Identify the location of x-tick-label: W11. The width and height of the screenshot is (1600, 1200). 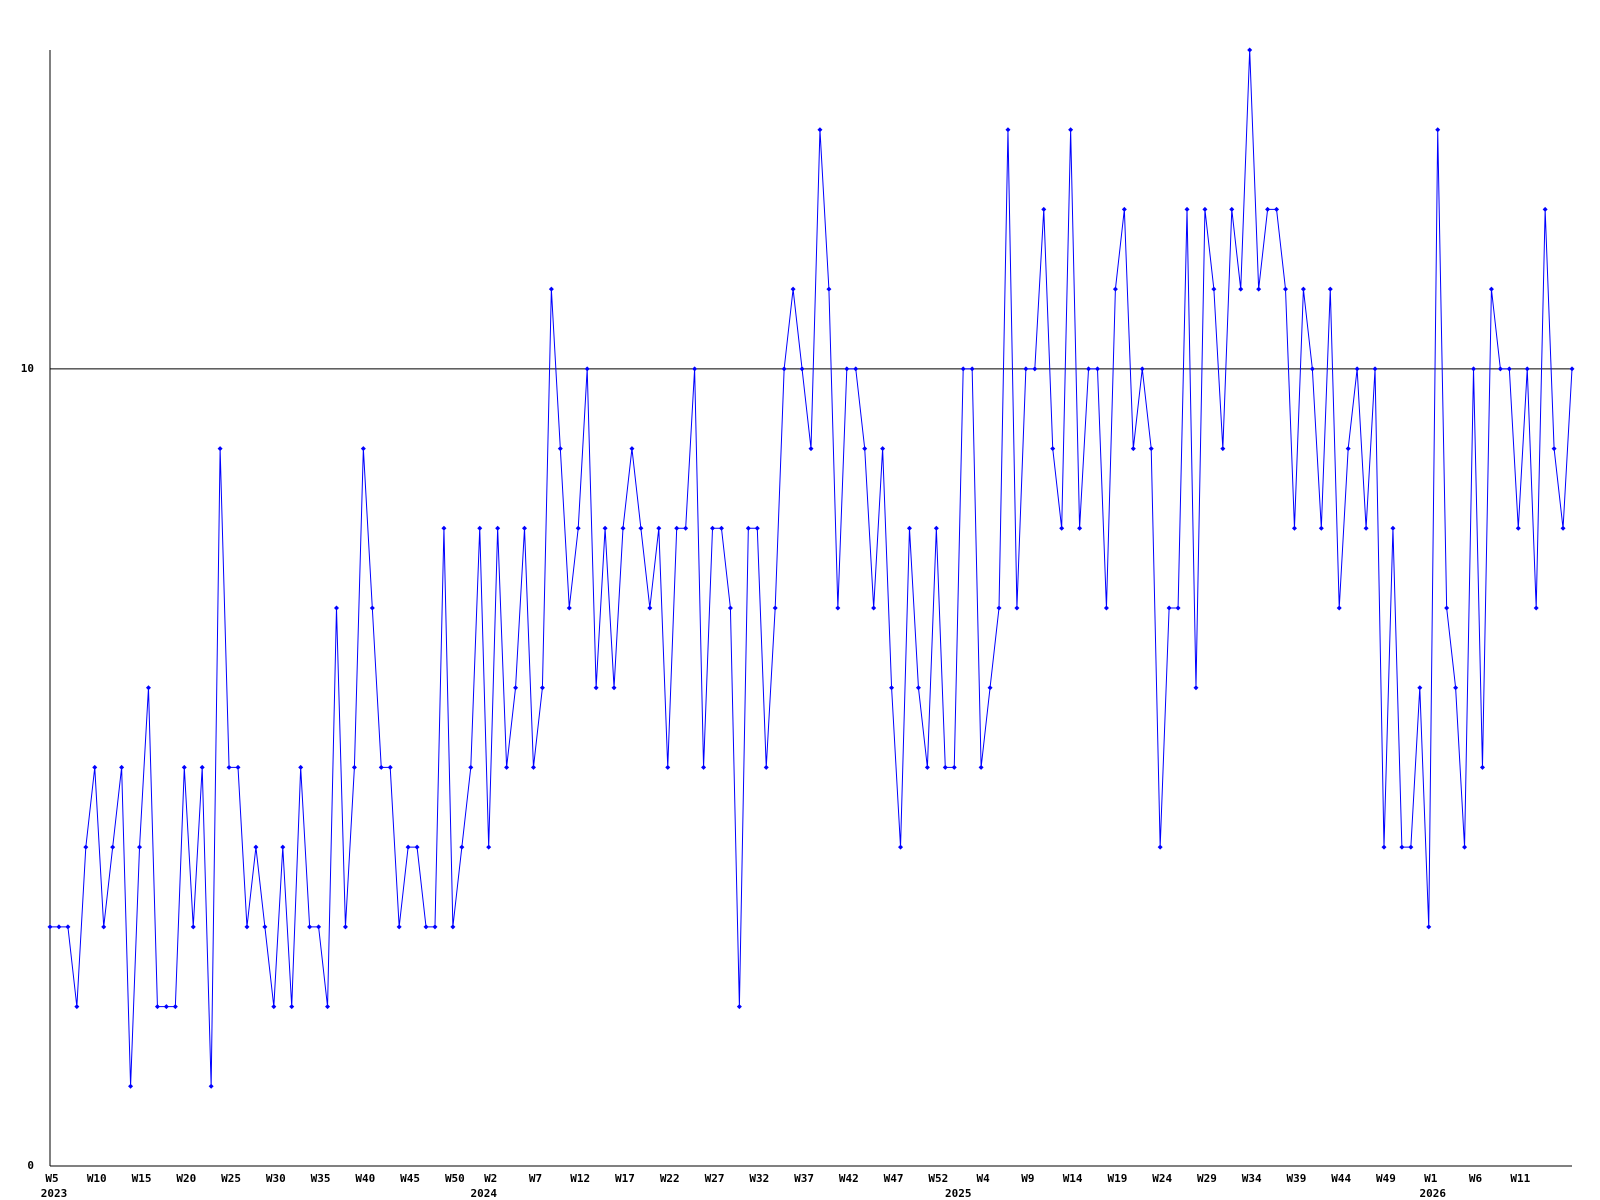
(1520, 1178).